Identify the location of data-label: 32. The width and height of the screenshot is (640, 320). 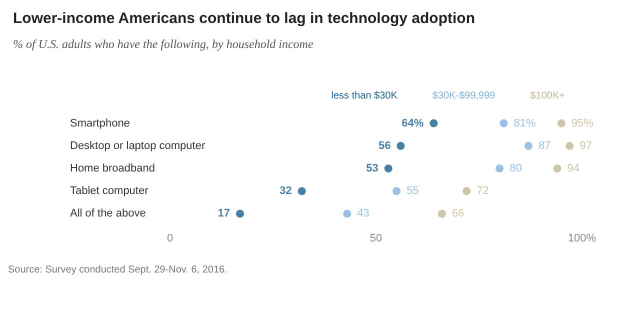
(286, 191).